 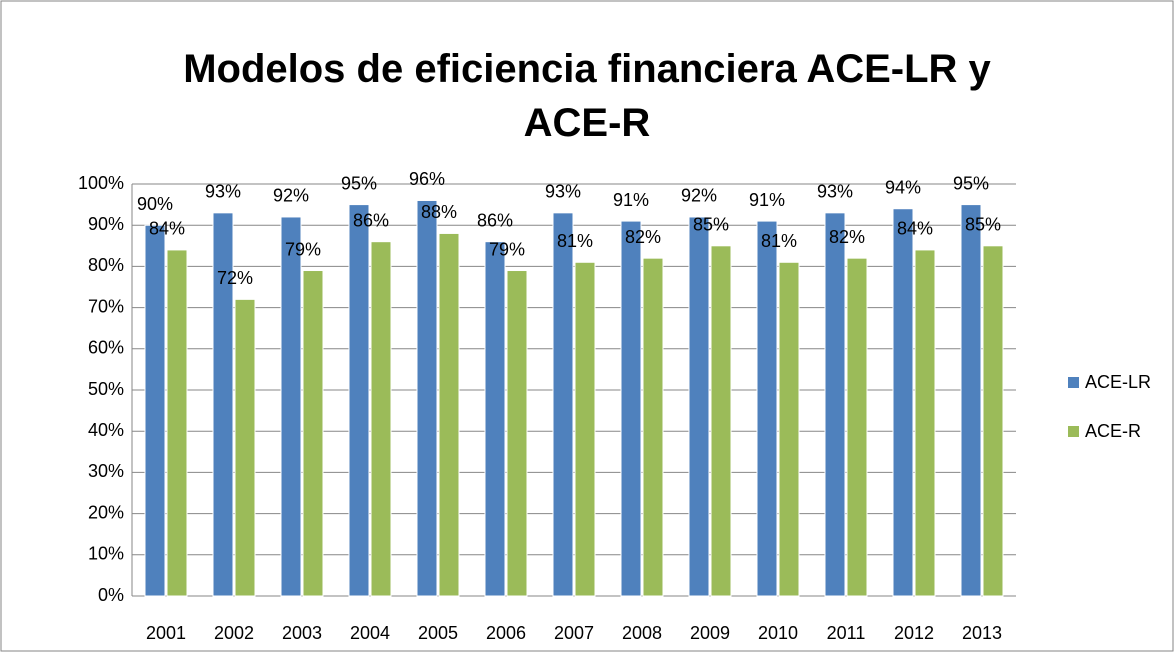 I want to click on y-tick-label: 10%, so click(x=106, y=554).